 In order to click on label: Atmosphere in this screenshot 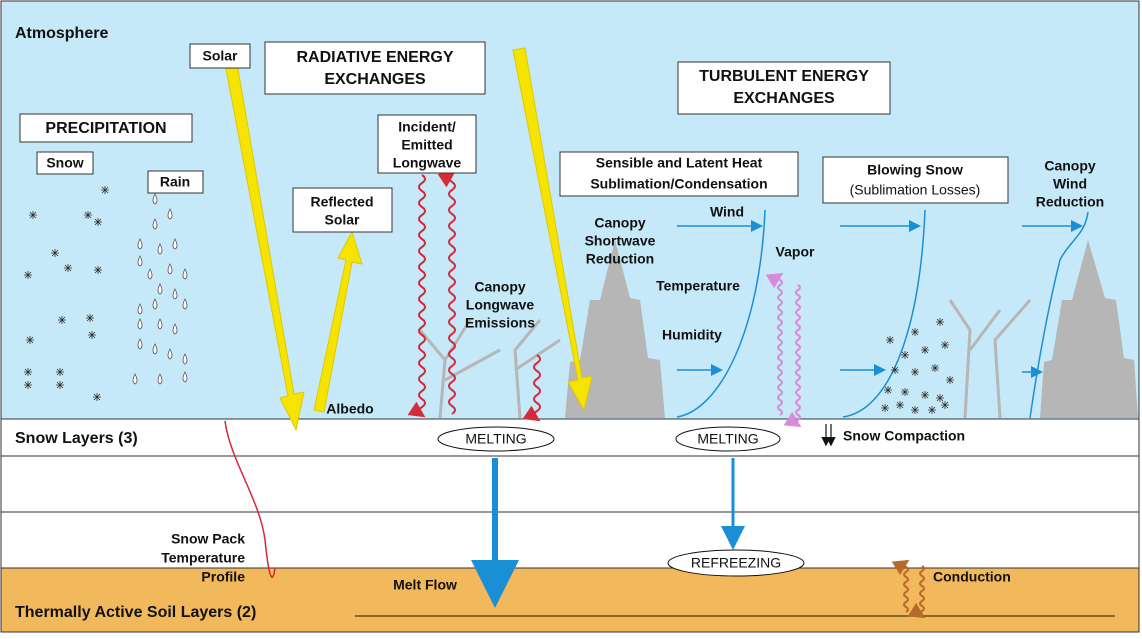, I will do `click(61, 33)`.